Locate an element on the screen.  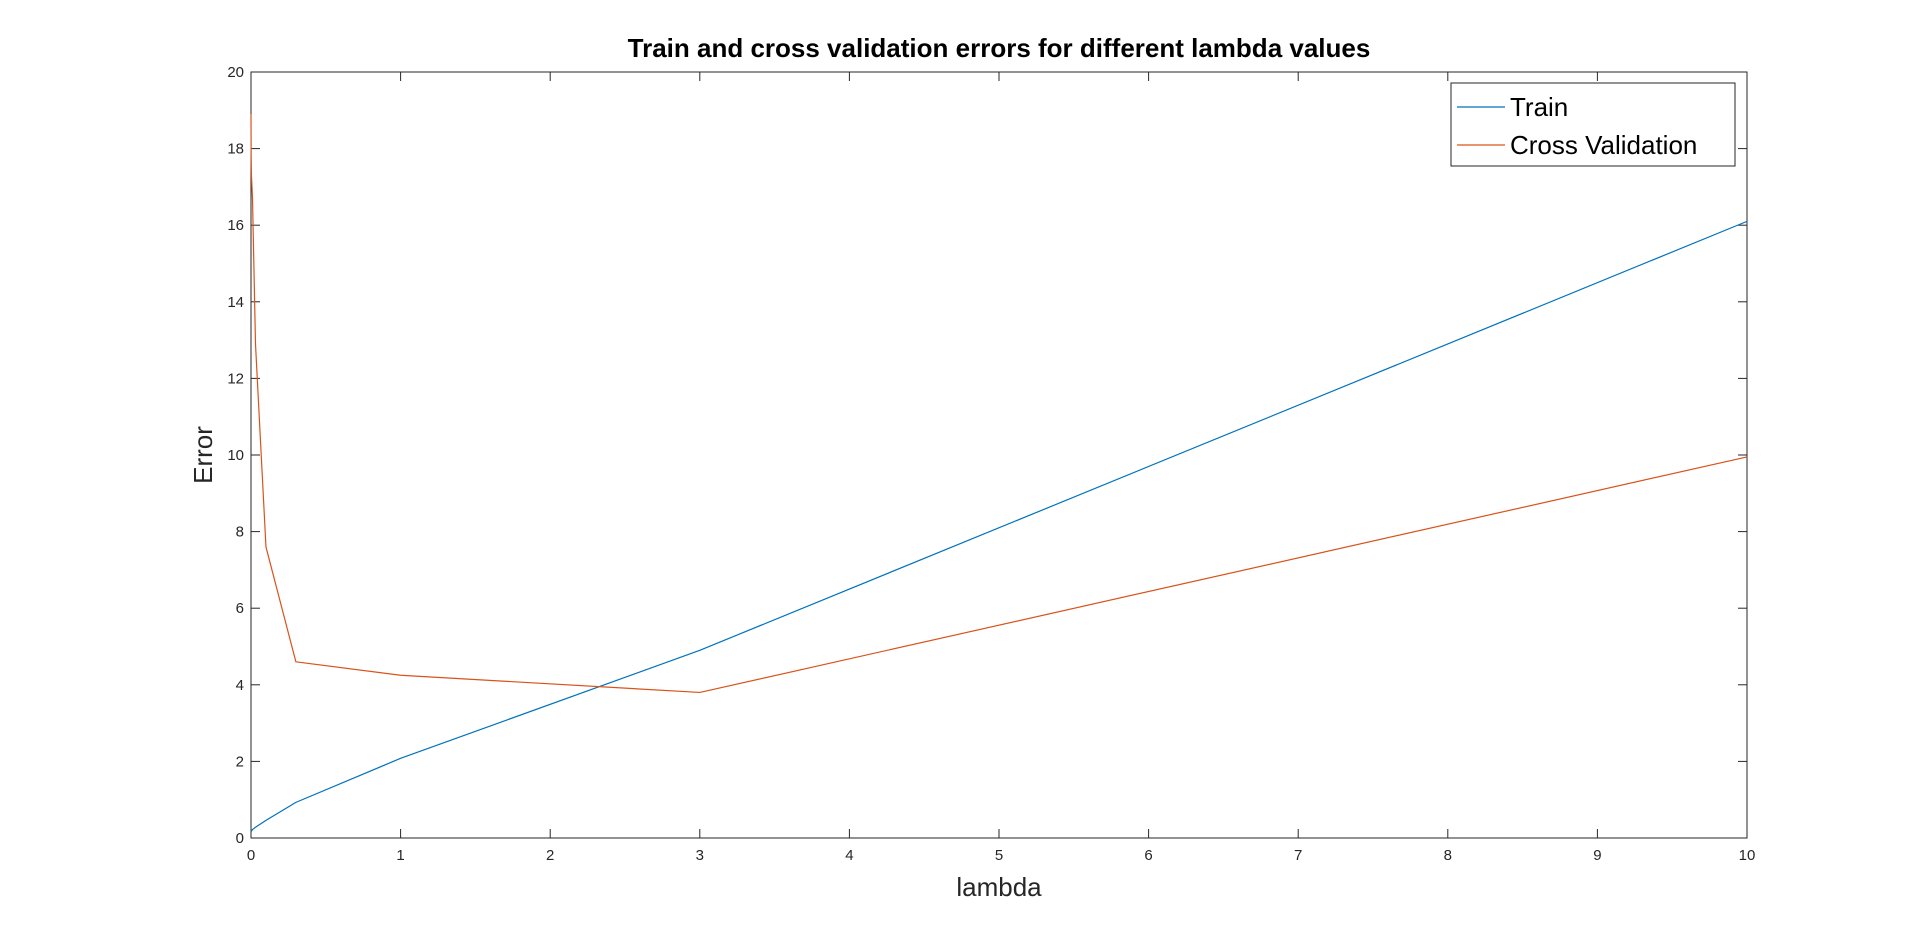
y-tick-label: 6 is located at coordinates (240, 608).